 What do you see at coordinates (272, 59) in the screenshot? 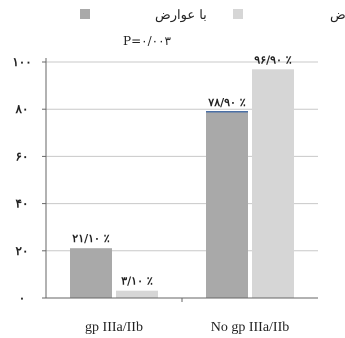
I see `data-label: ۹۶/۹۰ ٪` at bounding box center [272, 59].